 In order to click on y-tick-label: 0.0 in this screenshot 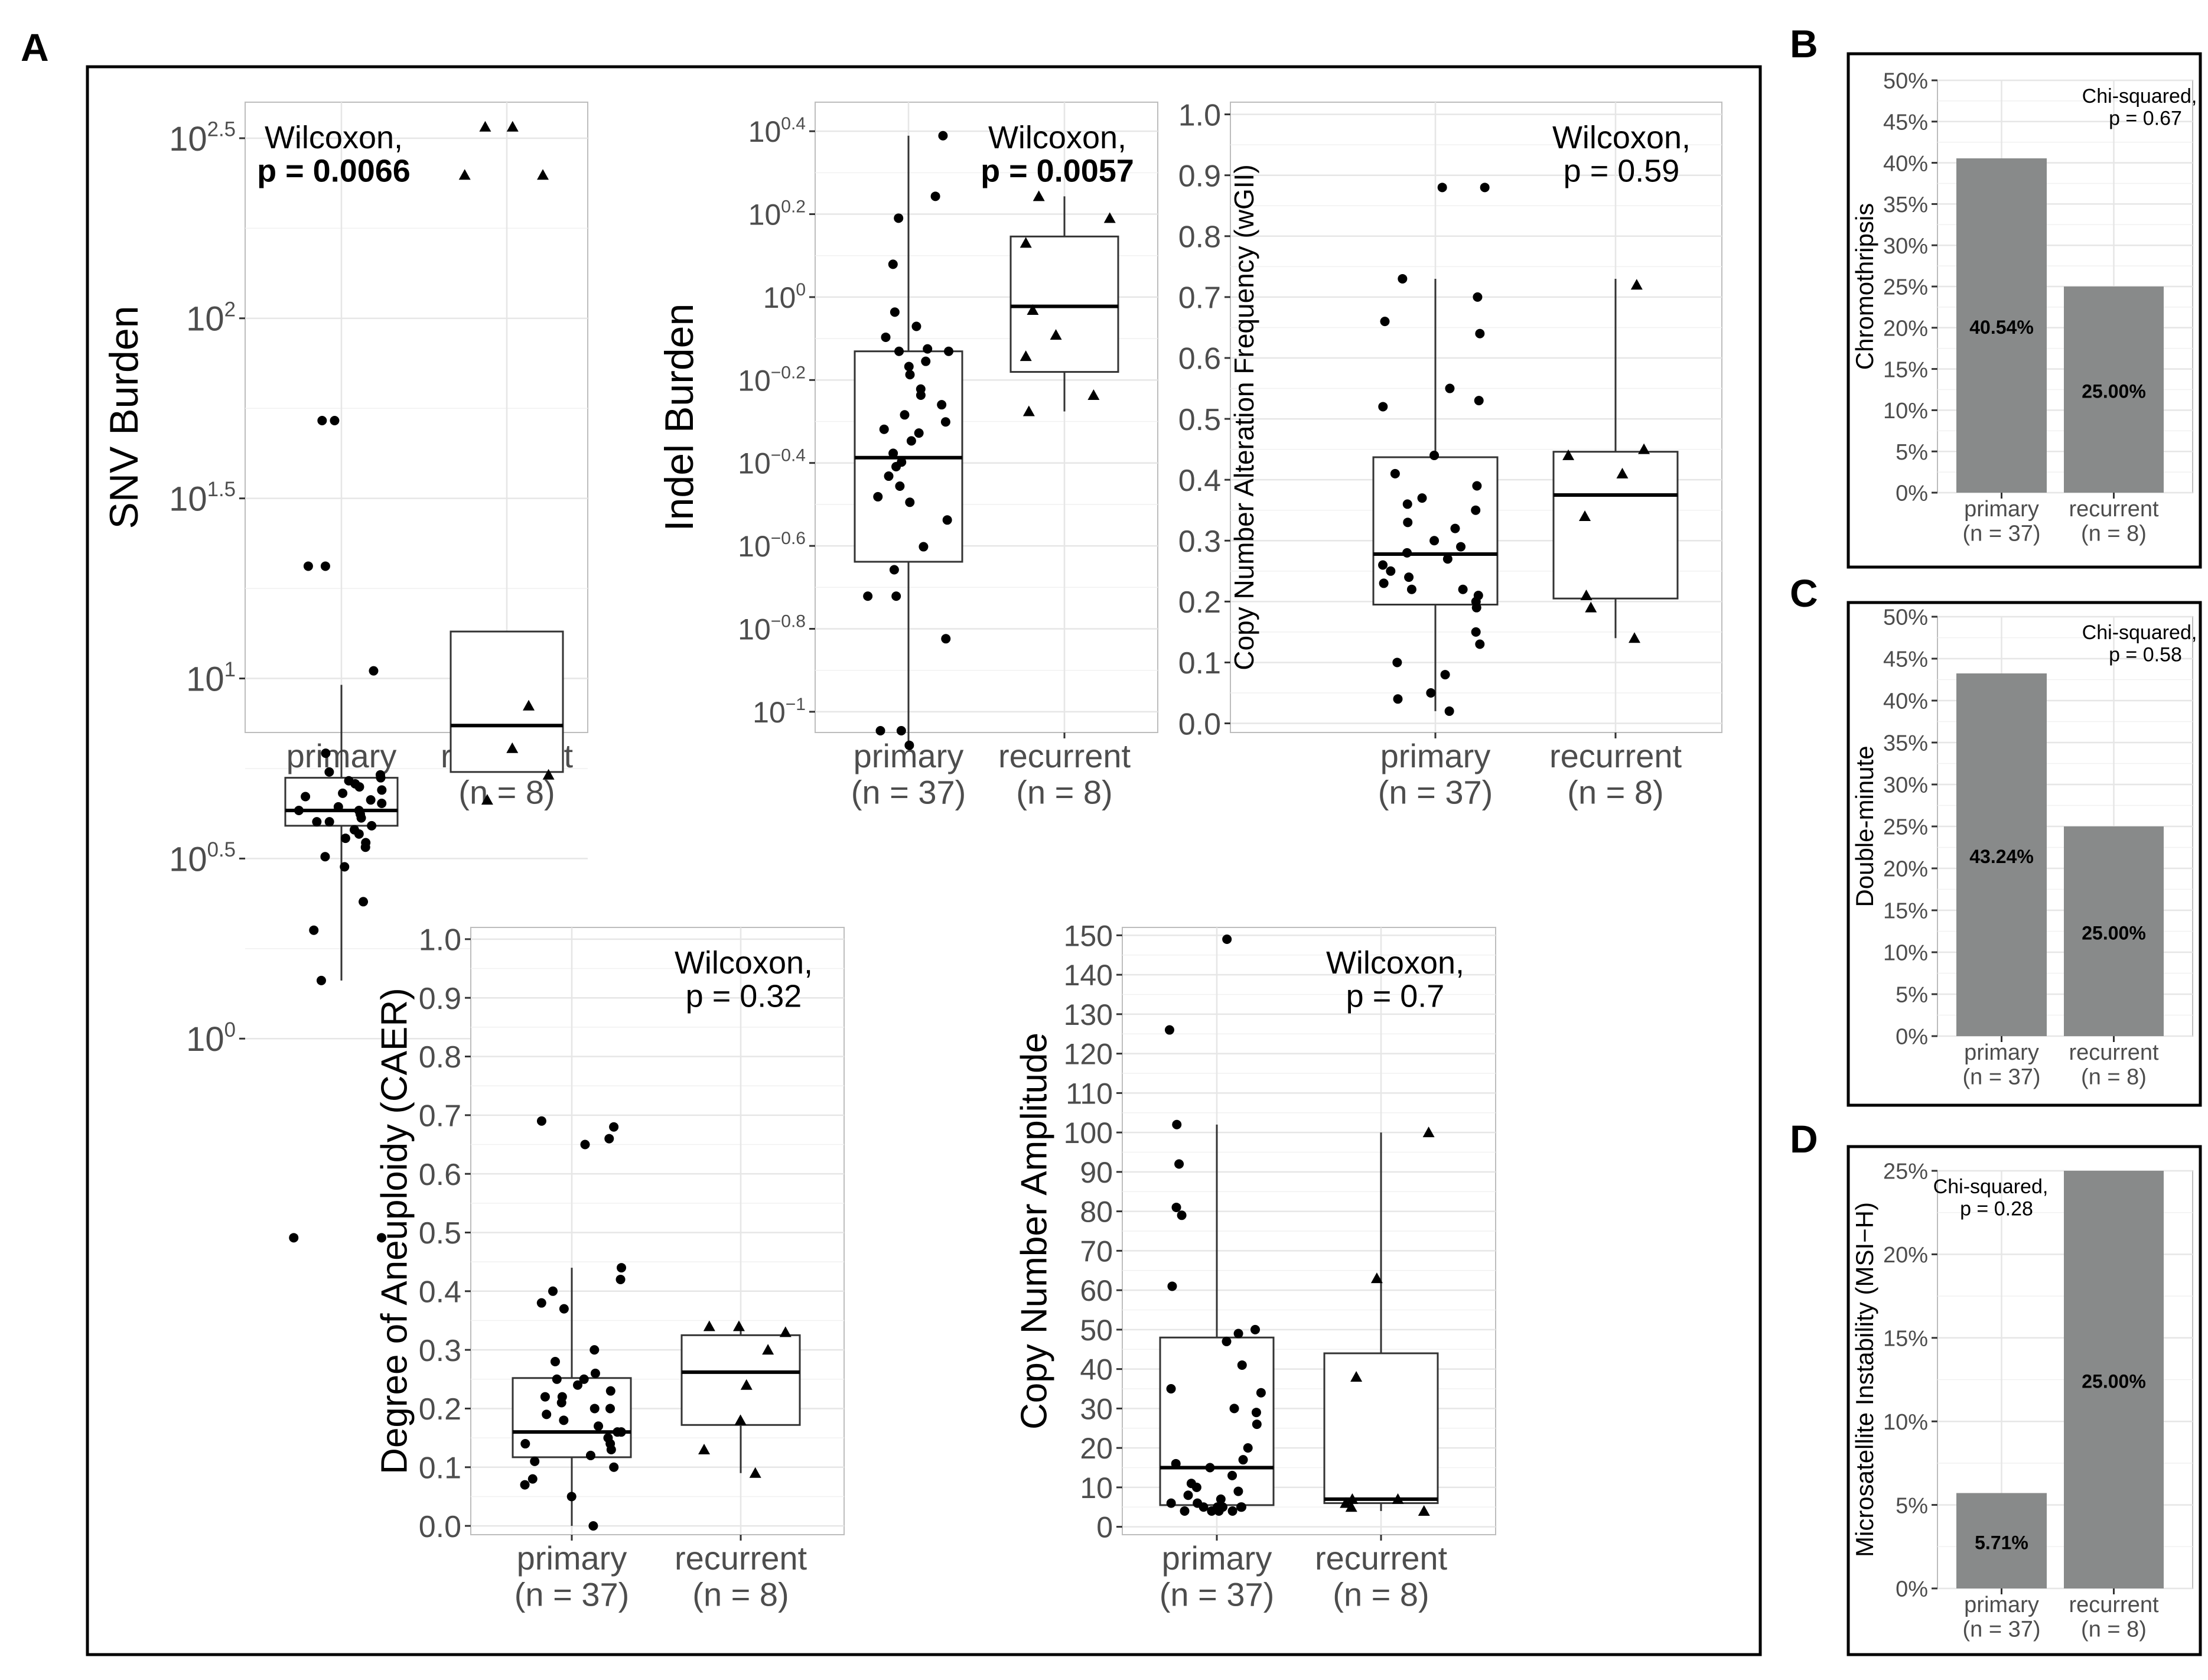, I will do `click(1199, 724)`.